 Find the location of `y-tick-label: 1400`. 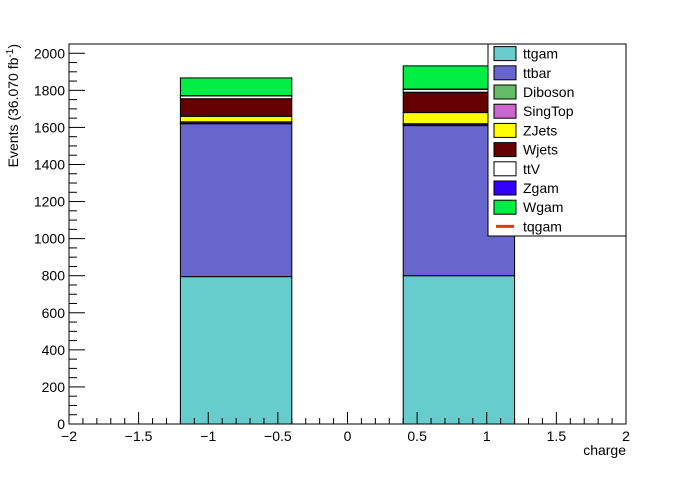

y-tick-label: 1400 is located at coordinates (49, 164).